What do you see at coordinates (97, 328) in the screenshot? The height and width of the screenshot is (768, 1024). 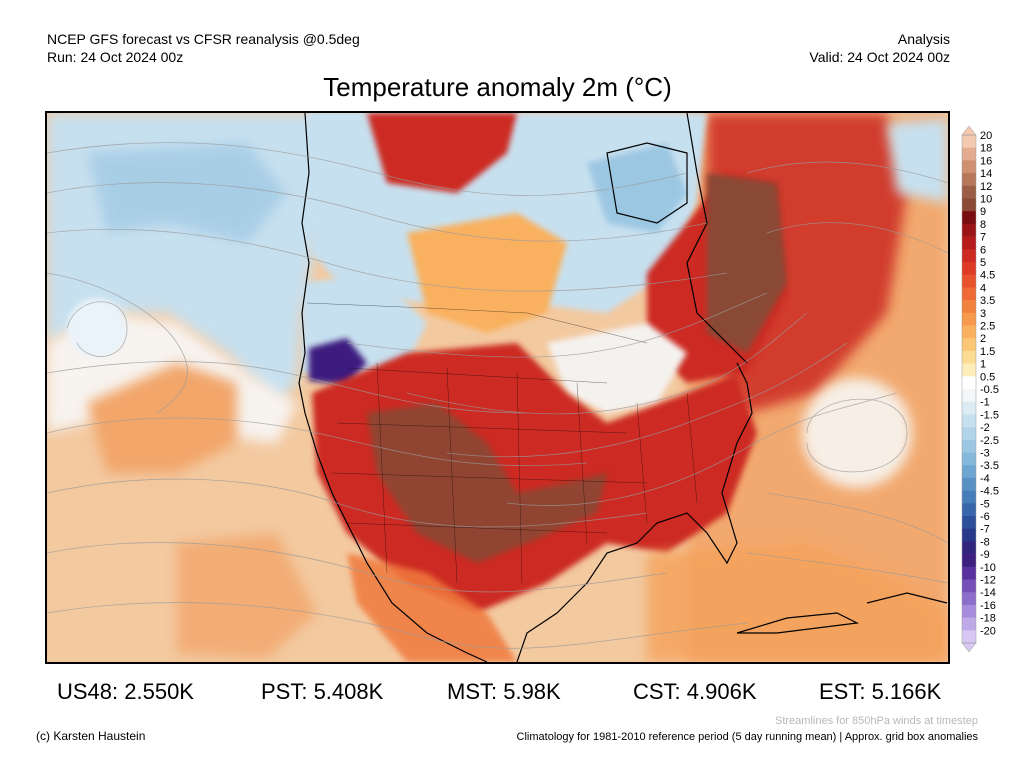 I see `pacific-low` at bounding box center [97, 328].